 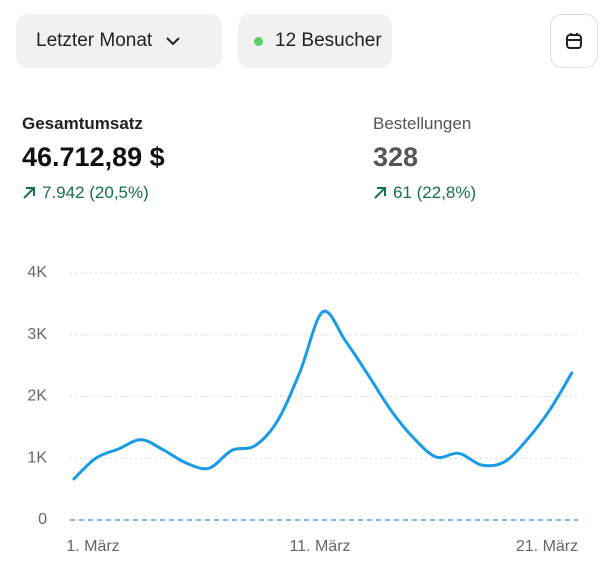 I want to click on chevron-icon, so click(x=173, y=41).